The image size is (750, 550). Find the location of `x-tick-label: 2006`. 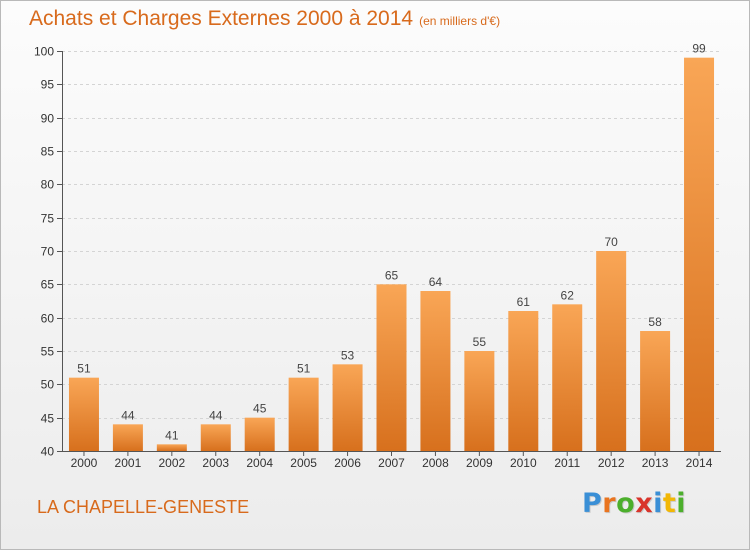

x-tick-label: 2006 is located at coordinates (347, 463).